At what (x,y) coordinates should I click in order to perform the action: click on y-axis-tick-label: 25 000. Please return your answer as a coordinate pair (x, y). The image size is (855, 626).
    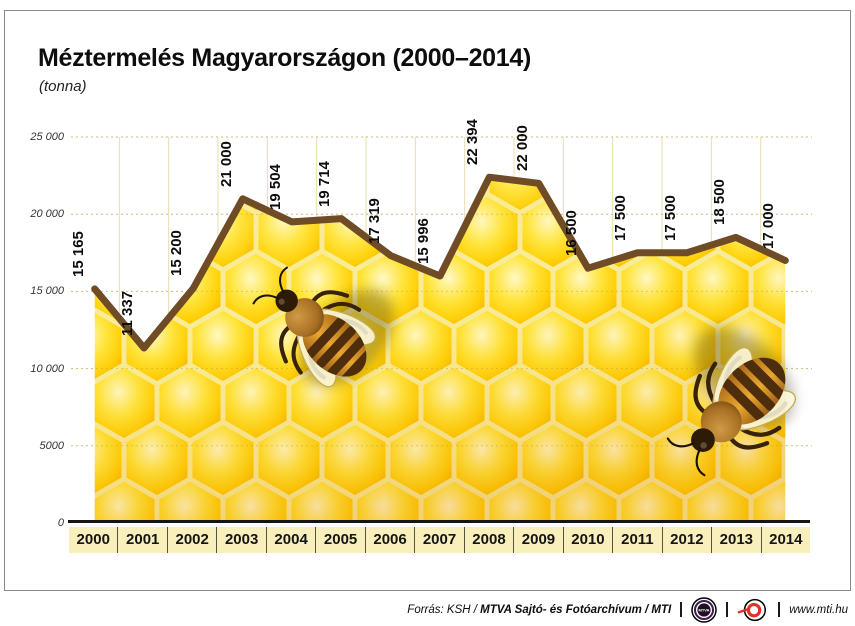
    Looking at the image, I should click on (47, 137).